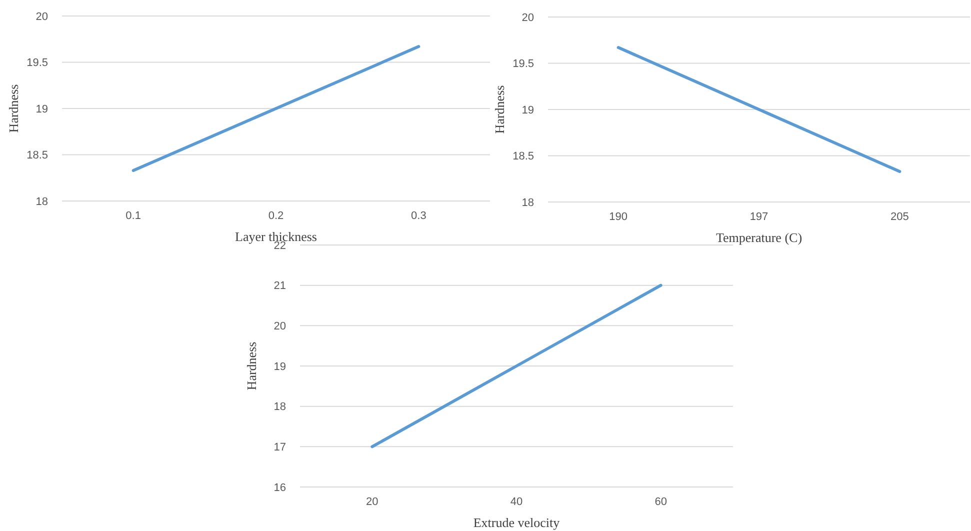 The height and width of the screenshot is (531, 971). Describe the element at coordinates (899, 217) in the screenshot. I see `x-tick-label: 205` at that location.